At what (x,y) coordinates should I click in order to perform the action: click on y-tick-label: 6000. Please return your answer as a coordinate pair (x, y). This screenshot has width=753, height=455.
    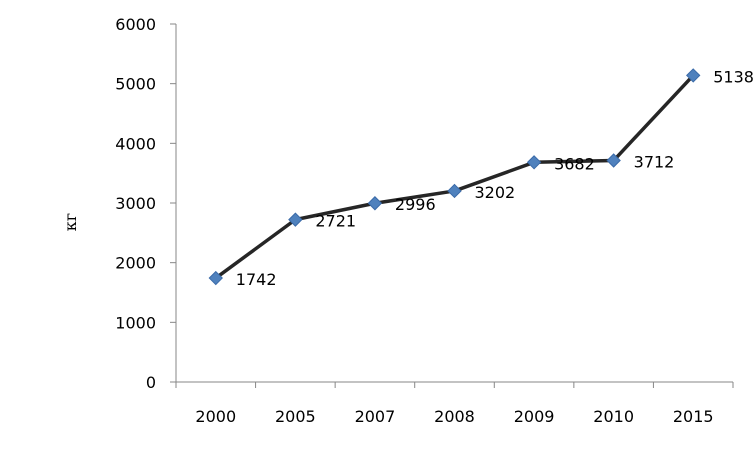
    Looking at the image, I should click on (135, 24).